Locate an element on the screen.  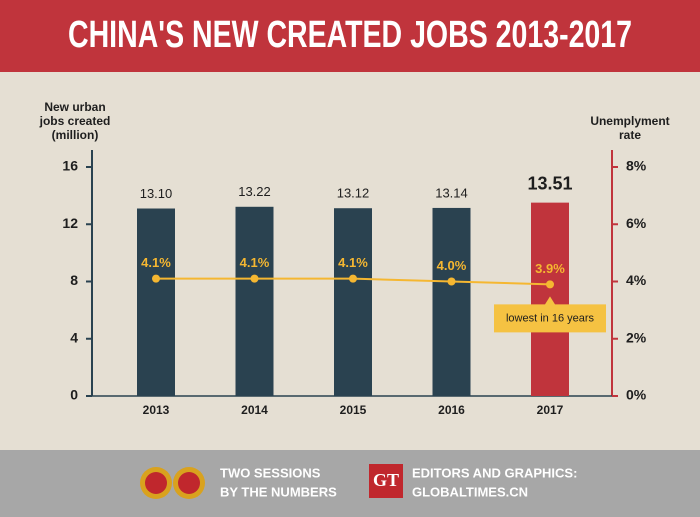
annotation: lowest in 16 years is located at coordinates (550, 318).